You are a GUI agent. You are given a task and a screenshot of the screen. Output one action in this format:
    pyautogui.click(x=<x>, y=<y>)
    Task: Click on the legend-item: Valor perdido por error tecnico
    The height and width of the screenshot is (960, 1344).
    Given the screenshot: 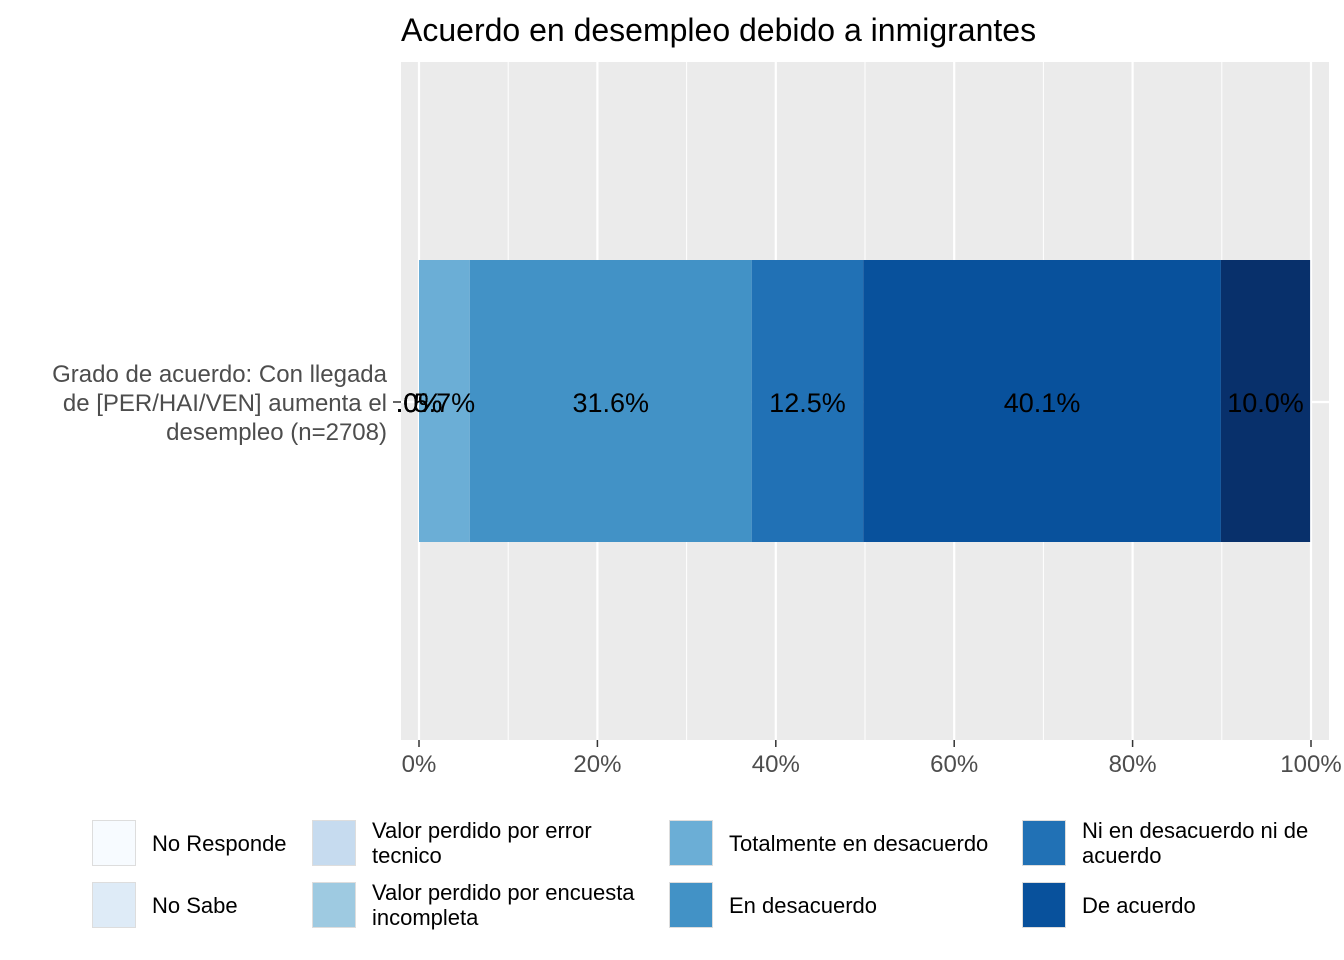 What is the action you would take?
    pyautogui.click(x=490, y=843)
    